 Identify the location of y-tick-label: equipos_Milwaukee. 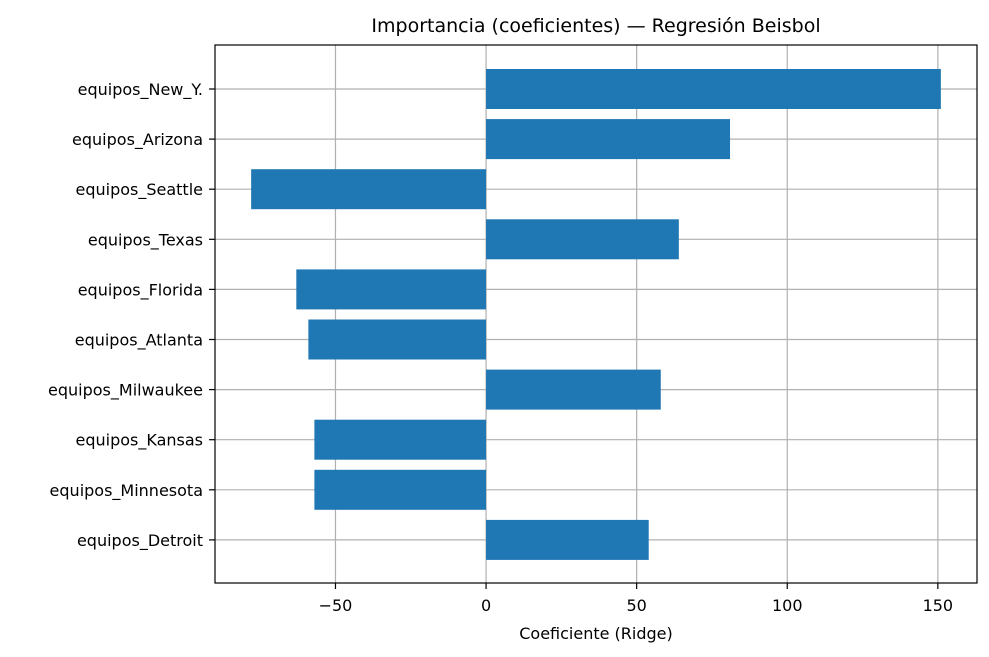
(125, 391).